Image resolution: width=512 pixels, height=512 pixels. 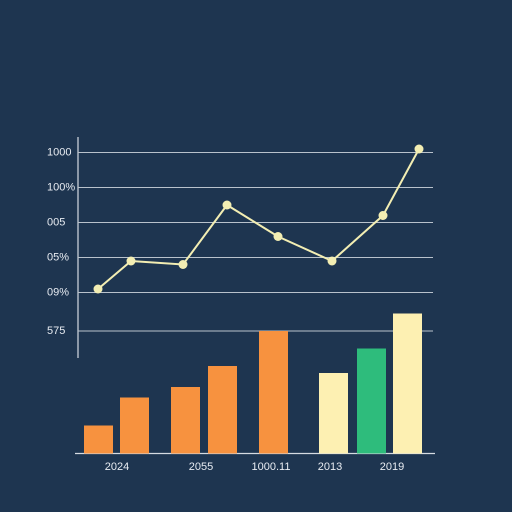 I want to click on x-tick-label: 2019, so click(x=392, y=467).